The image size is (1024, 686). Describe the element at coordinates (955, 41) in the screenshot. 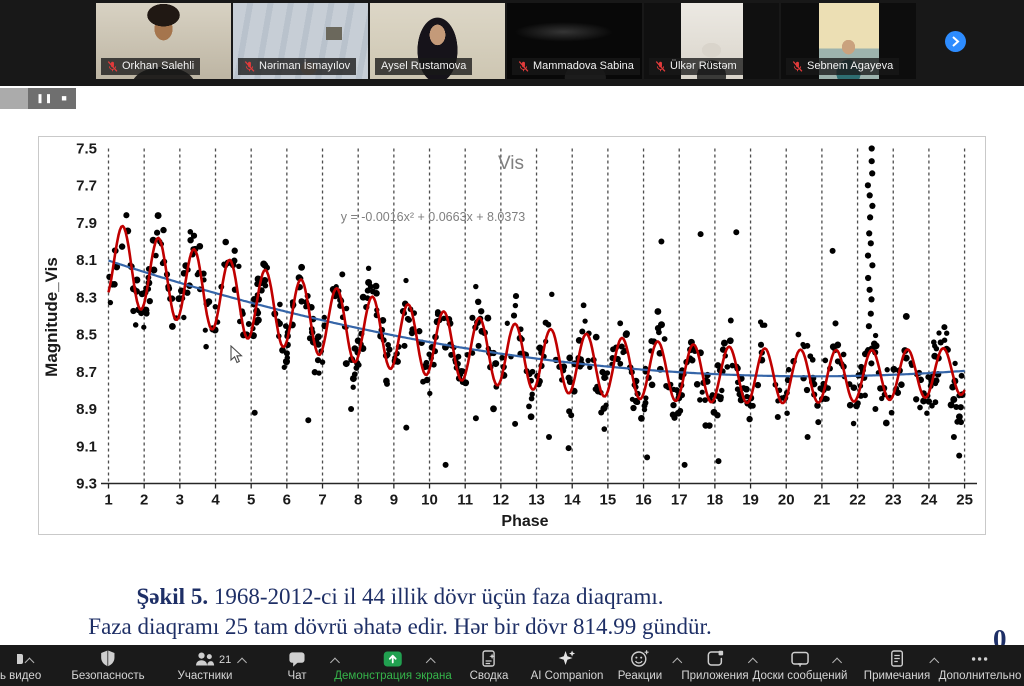

I see `next-participants-button` at that location.